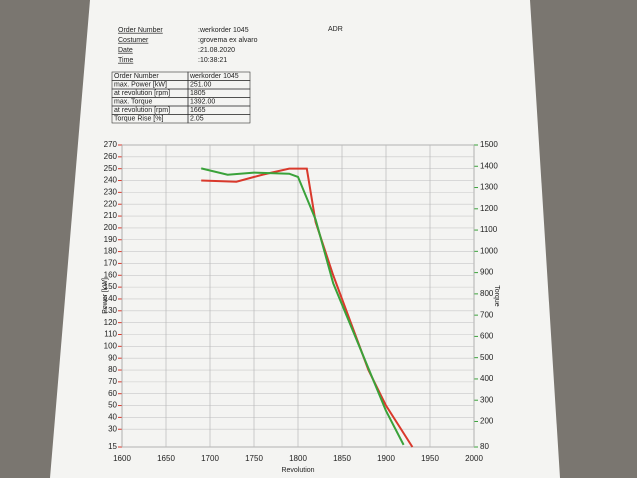 This screenshot has height=478, width=637. Describe the element at coordinates (112, 393) in the screenshot. I see `y-tick-label: 60` at that location.